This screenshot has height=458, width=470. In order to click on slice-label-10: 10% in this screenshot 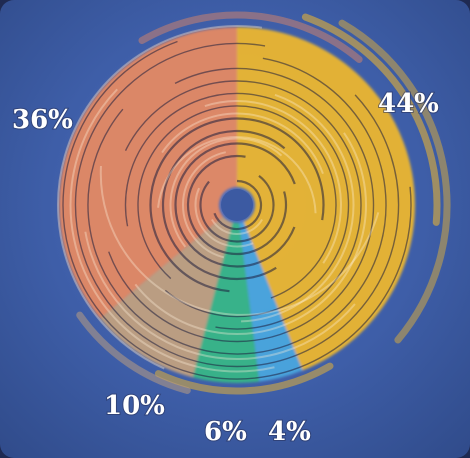, I will do `click(134, 406)`.